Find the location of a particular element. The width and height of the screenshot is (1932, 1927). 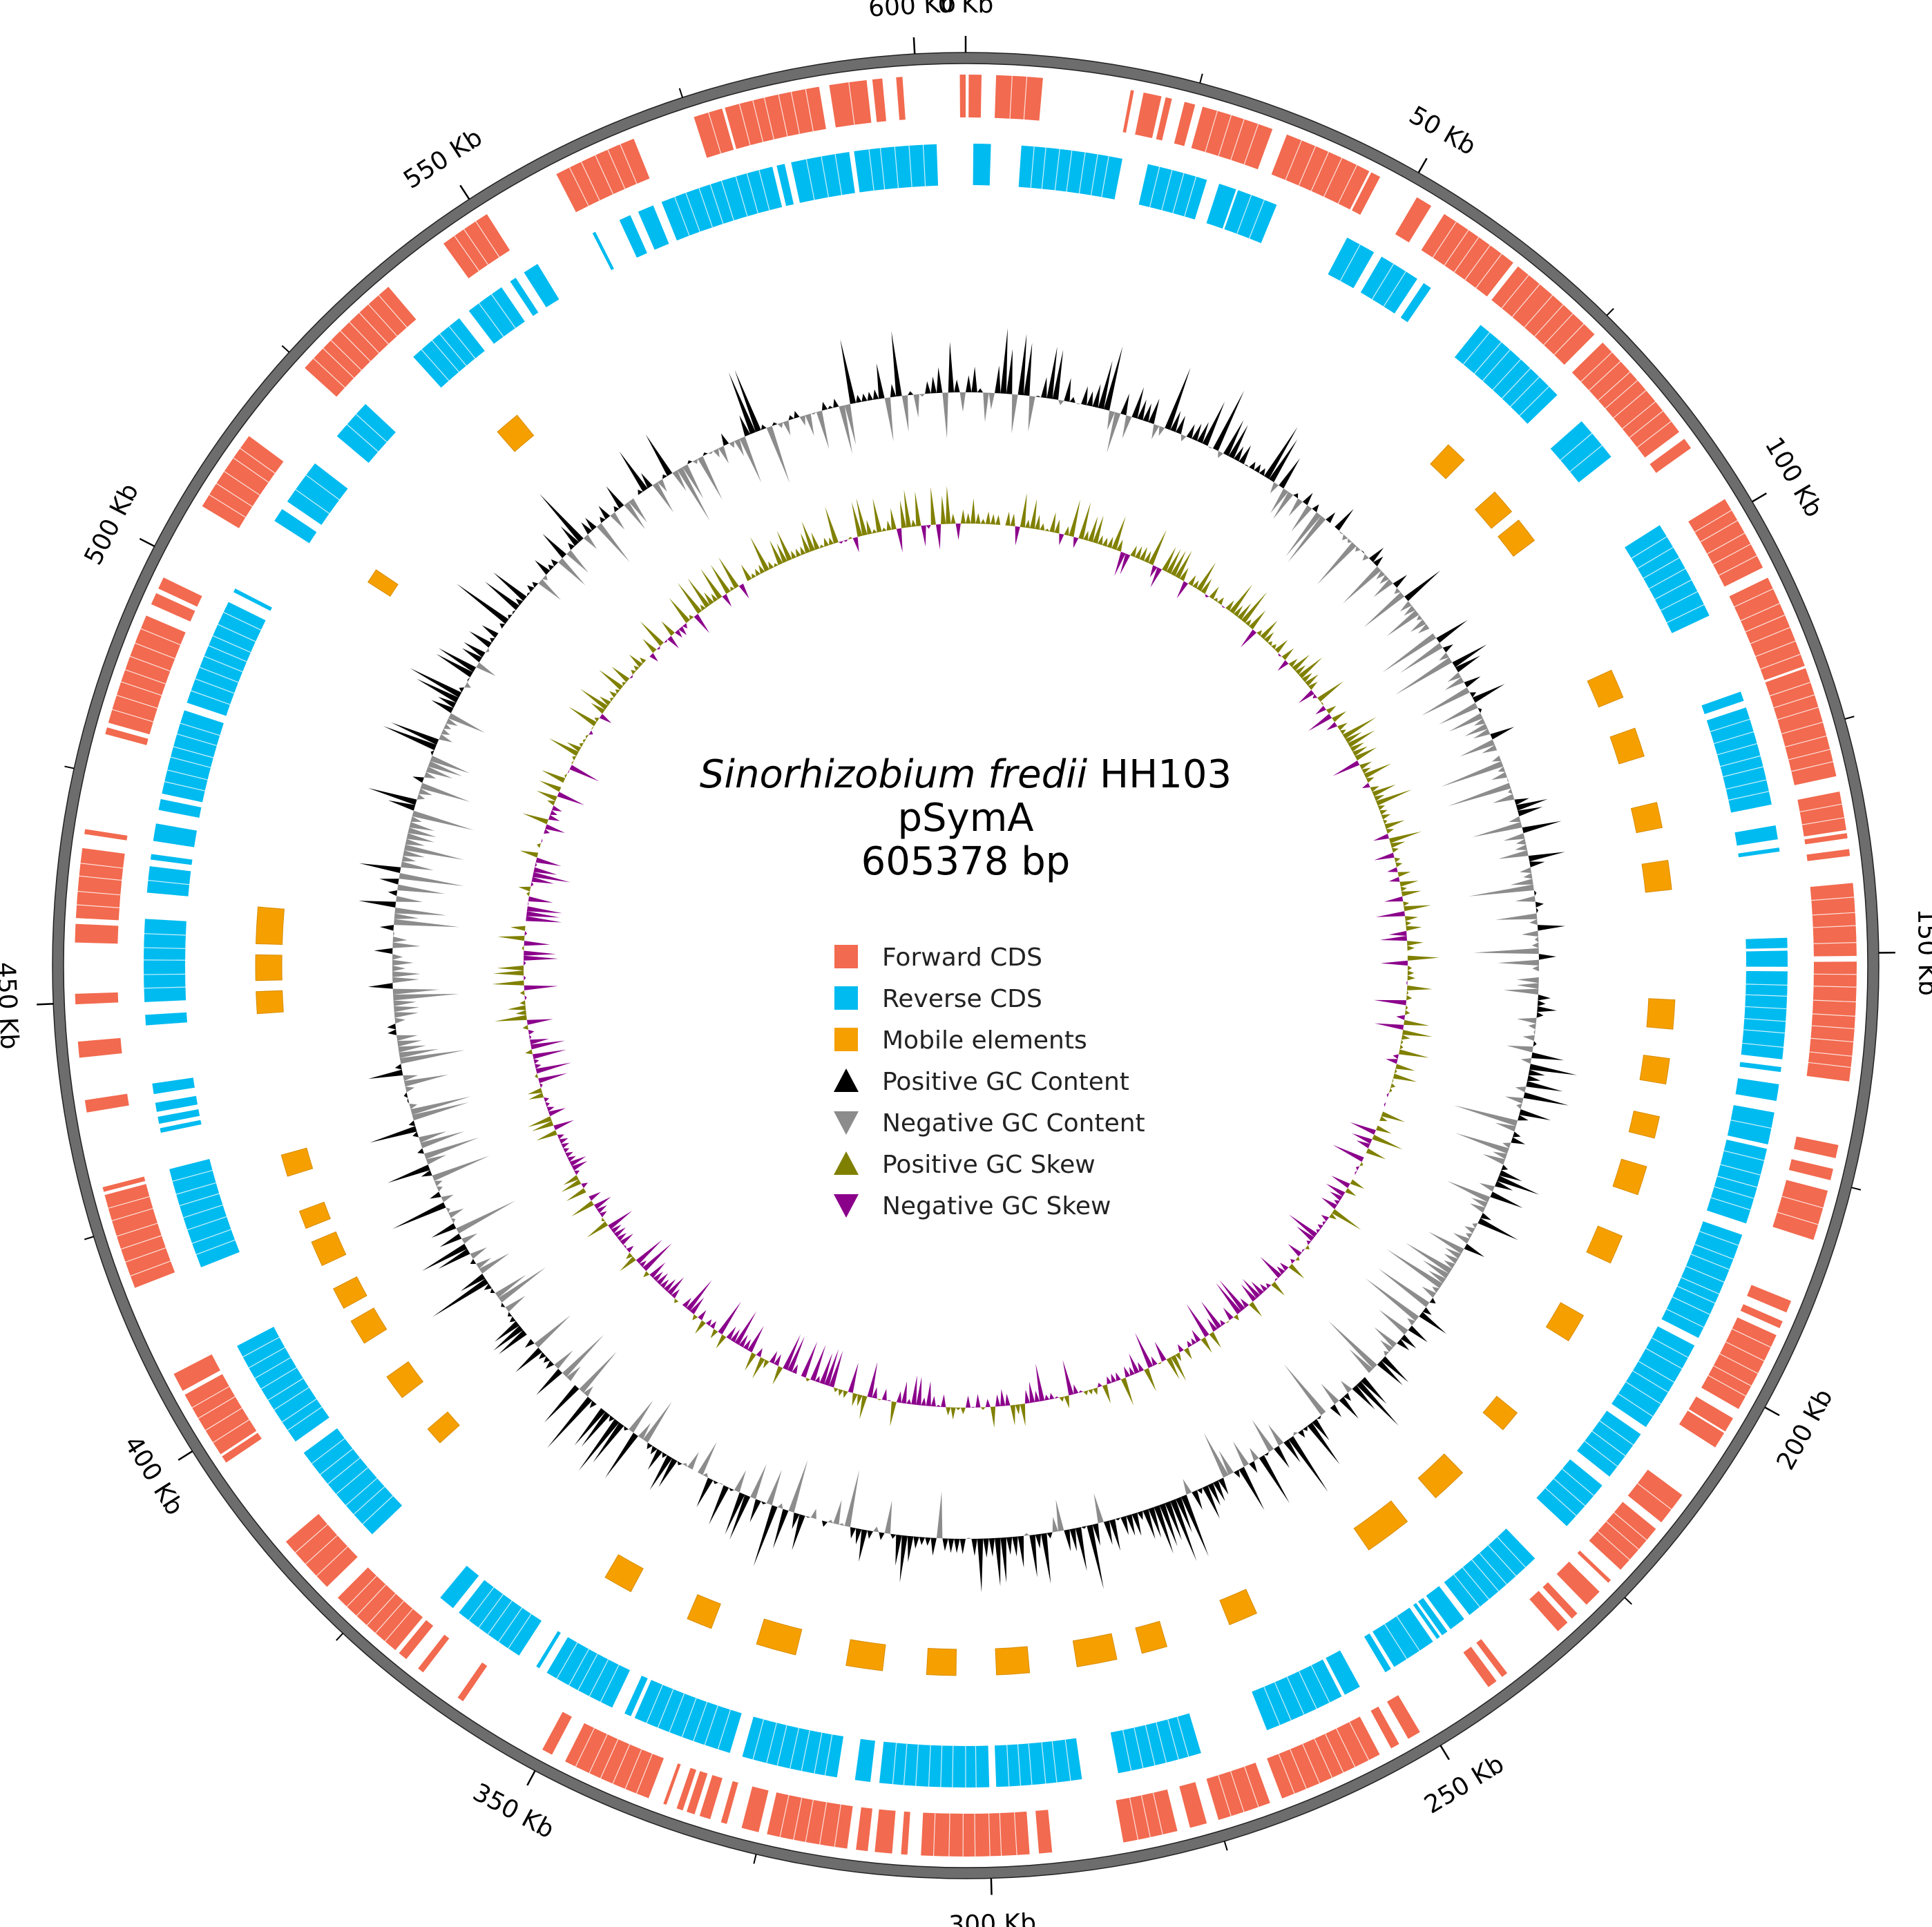

reverse-cds-block is located at coordinates (1702, 1280).